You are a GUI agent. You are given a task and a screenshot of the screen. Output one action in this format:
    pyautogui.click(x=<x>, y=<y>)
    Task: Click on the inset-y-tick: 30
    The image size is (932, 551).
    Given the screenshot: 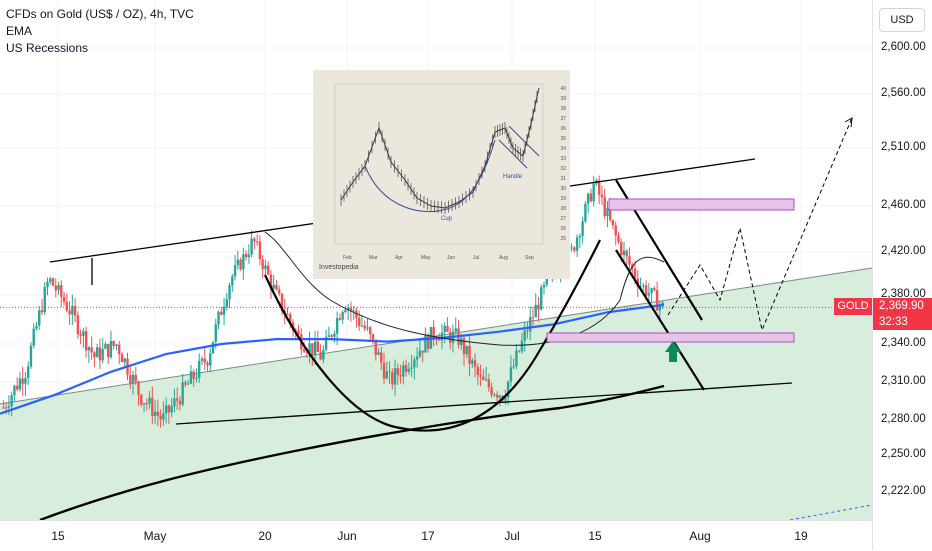 What is the action you would take?
    pyautogui.click(x=563, y=189)
    